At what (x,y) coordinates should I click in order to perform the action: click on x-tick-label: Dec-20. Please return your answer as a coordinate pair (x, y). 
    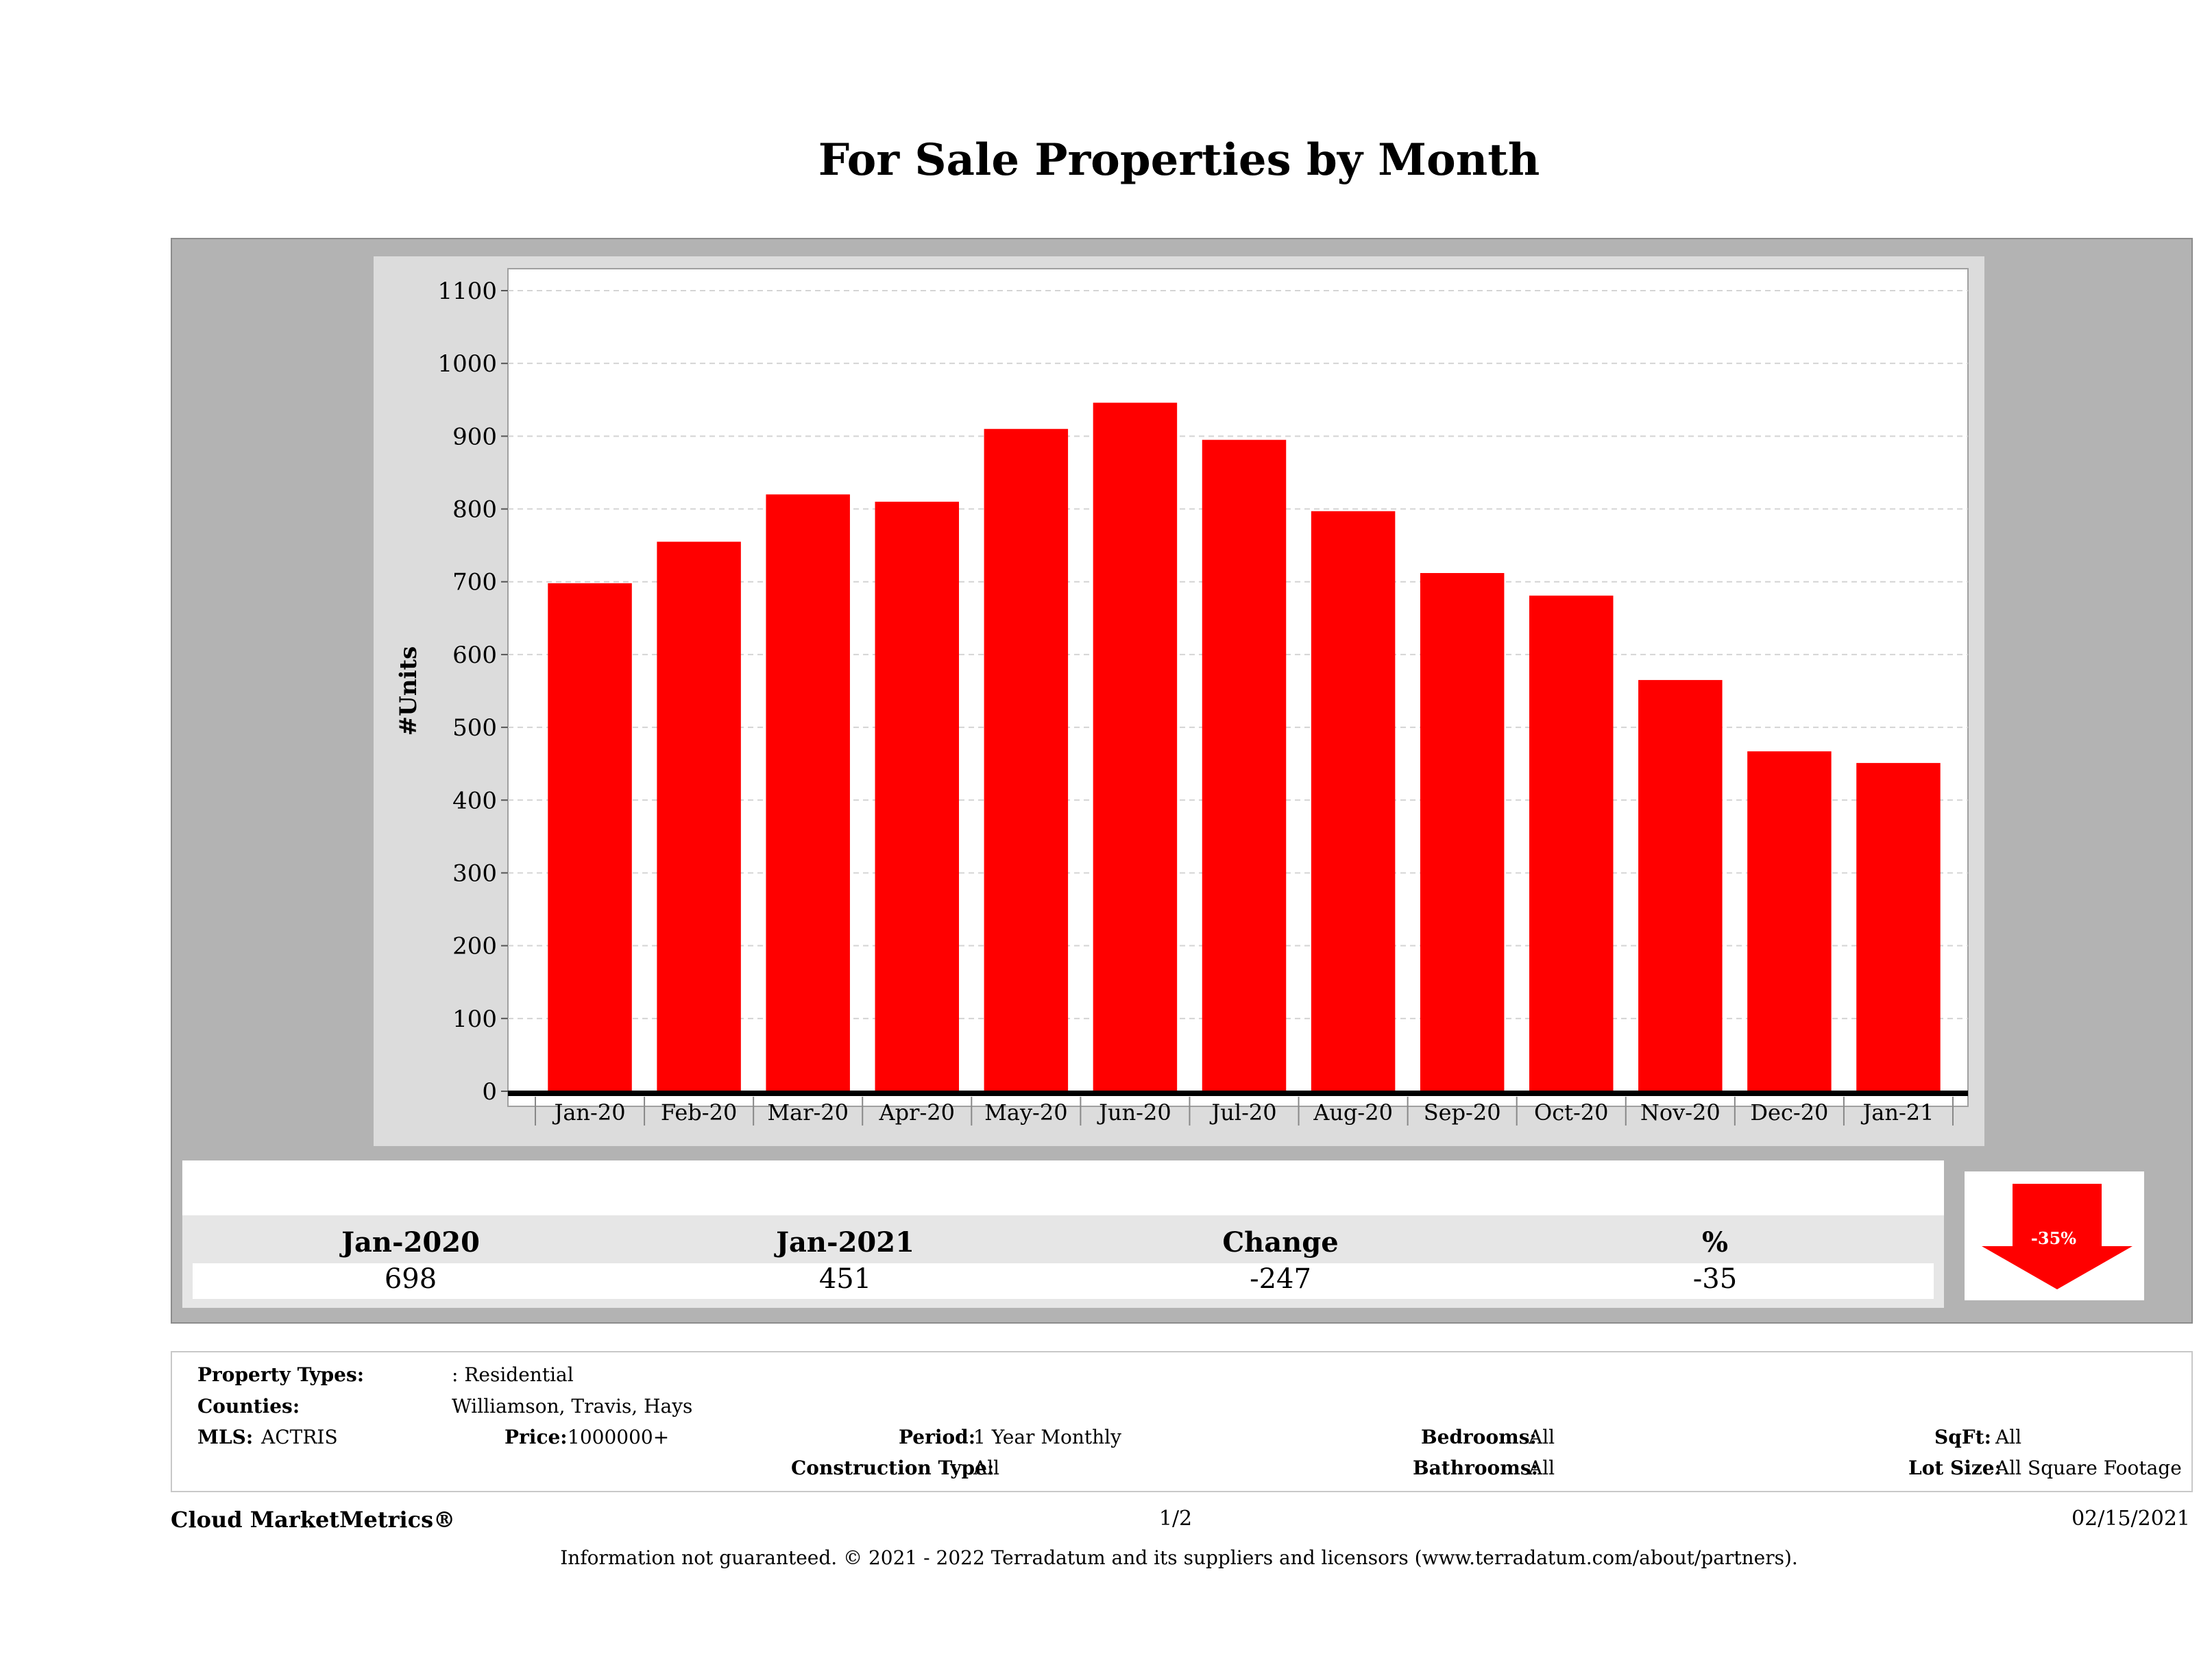
    Looking at the image, I should click on (1789, 1112).